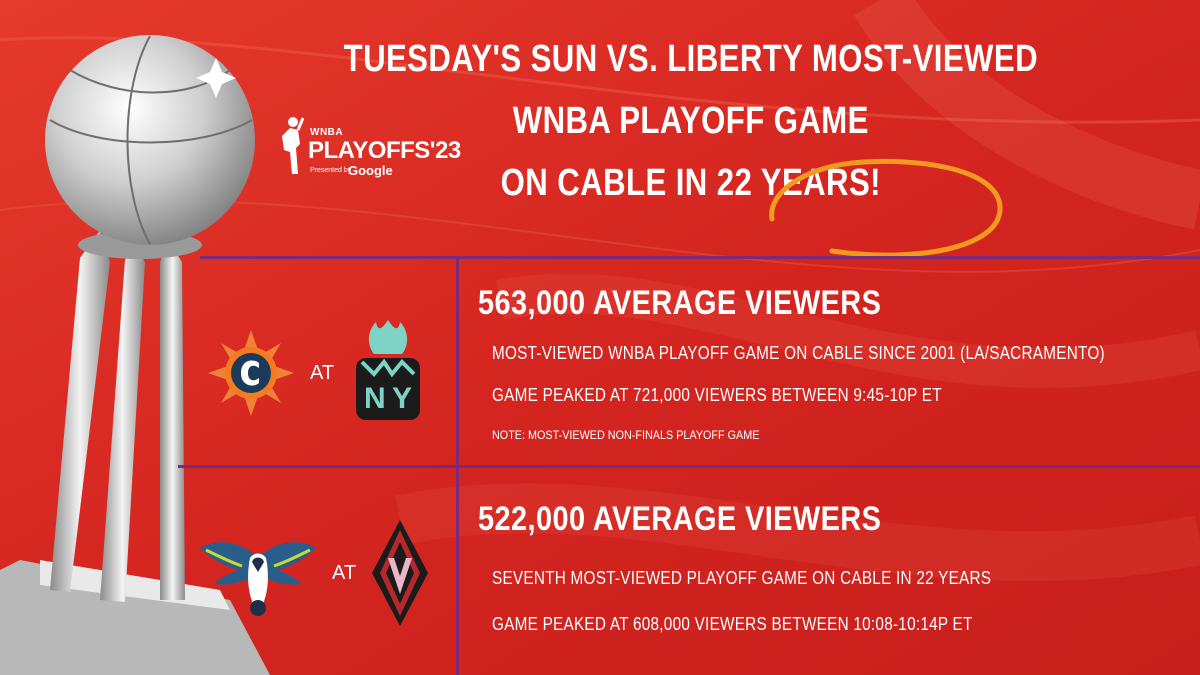  What do you see at coordinates (293, 145) in the screenshot?
I see `wnba-player-silhouette-icon` at bounding box center [293, 145].